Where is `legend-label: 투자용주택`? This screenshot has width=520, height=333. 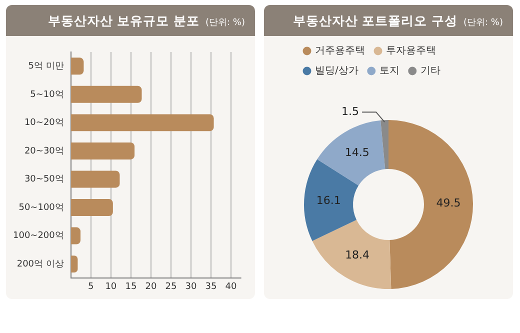 legend-label: 투자용주택 is located at coordinates (411, 51).